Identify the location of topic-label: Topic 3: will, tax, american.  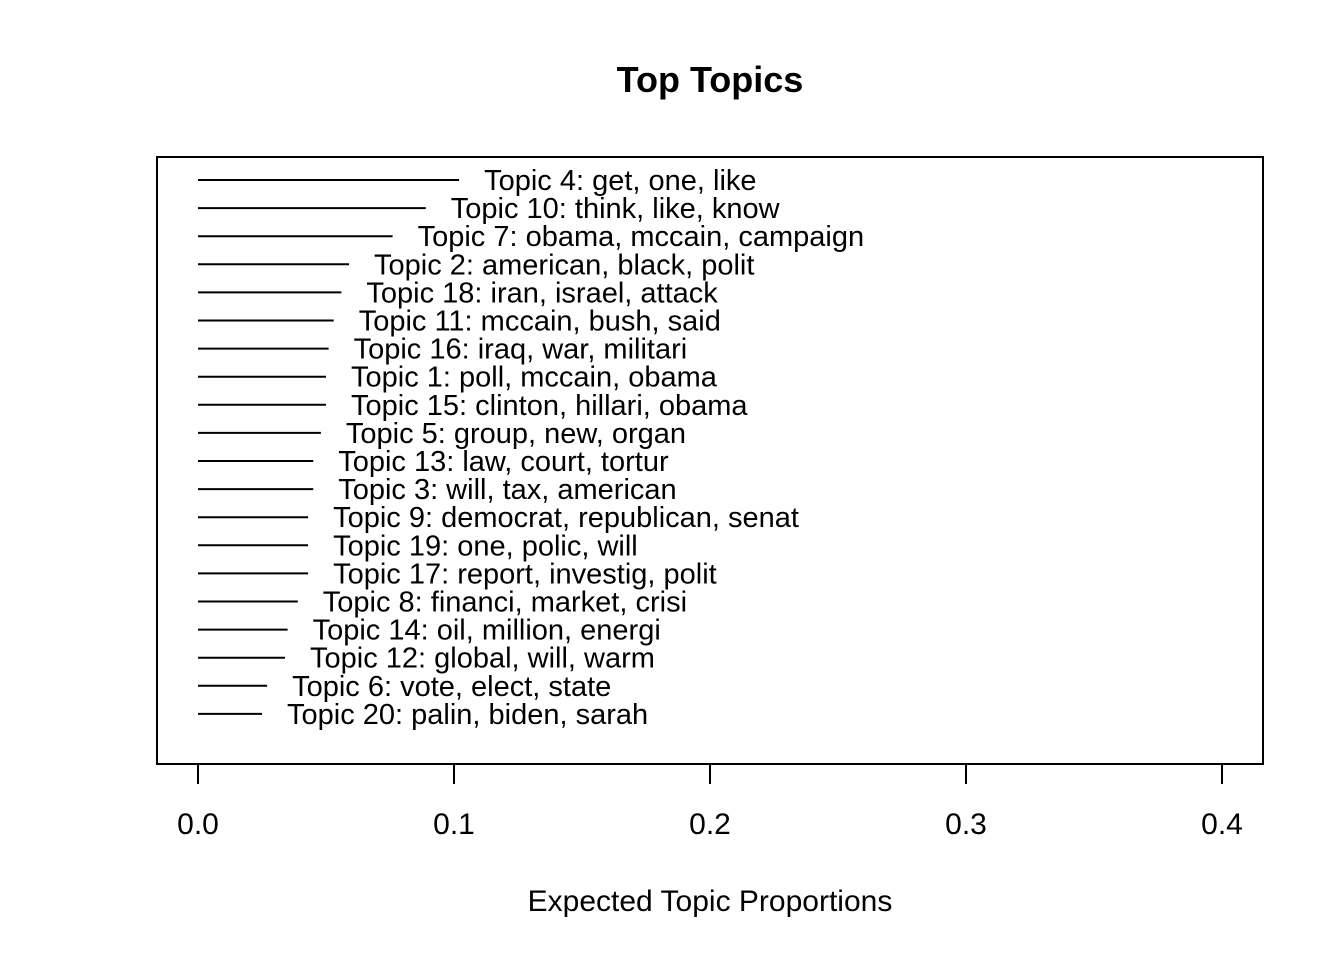
(507, 490).